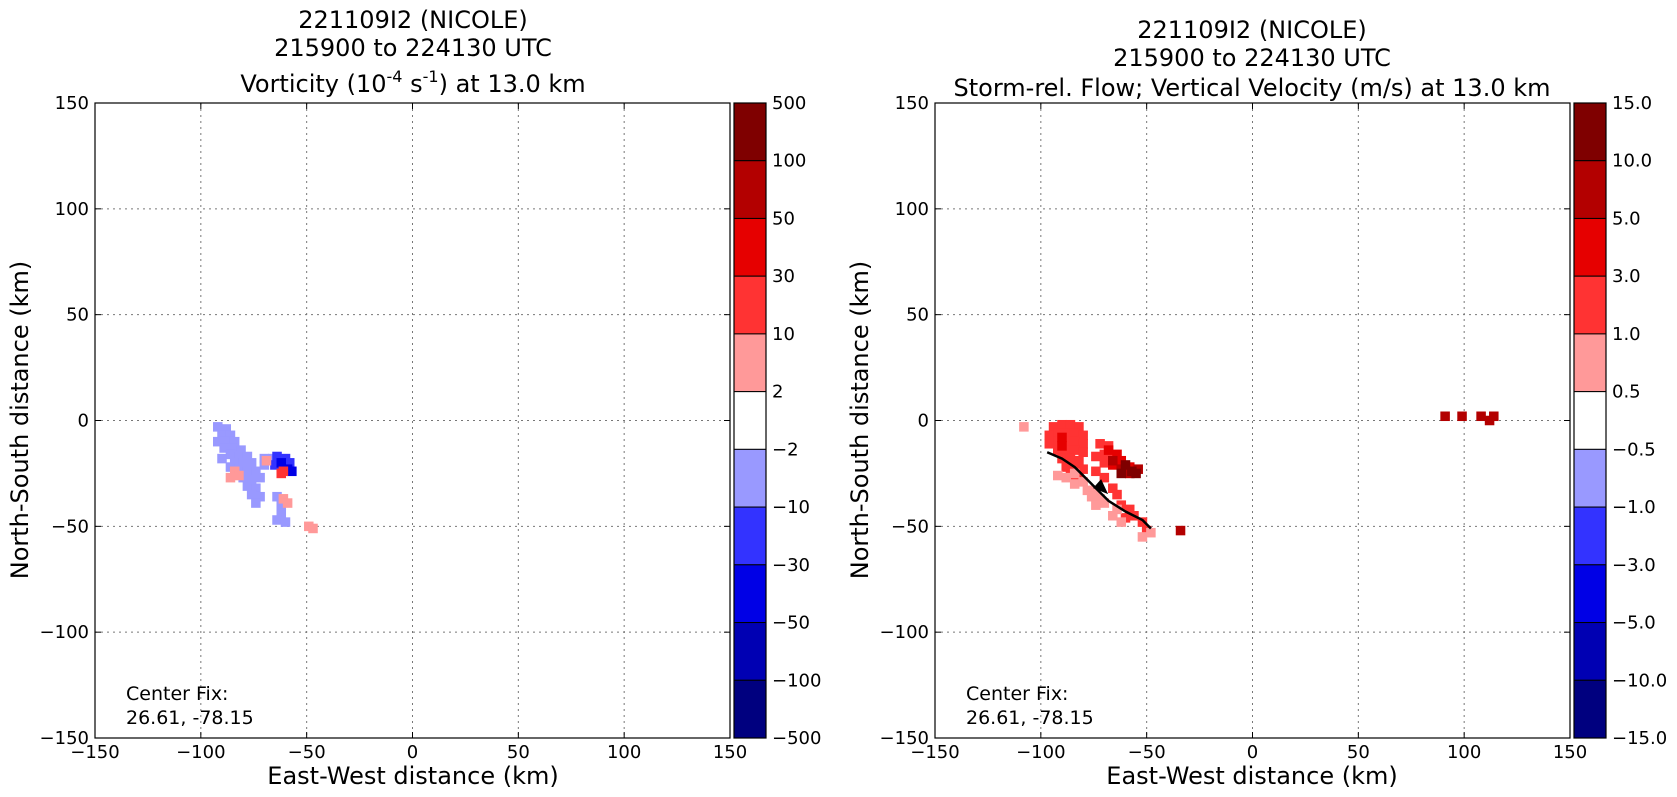 The height and width of the screenshot is (797, 1677). Describe the element at coordinates (1570, 752) in the screenshot. I see `right-x-tick-label-6: 150` at that location.